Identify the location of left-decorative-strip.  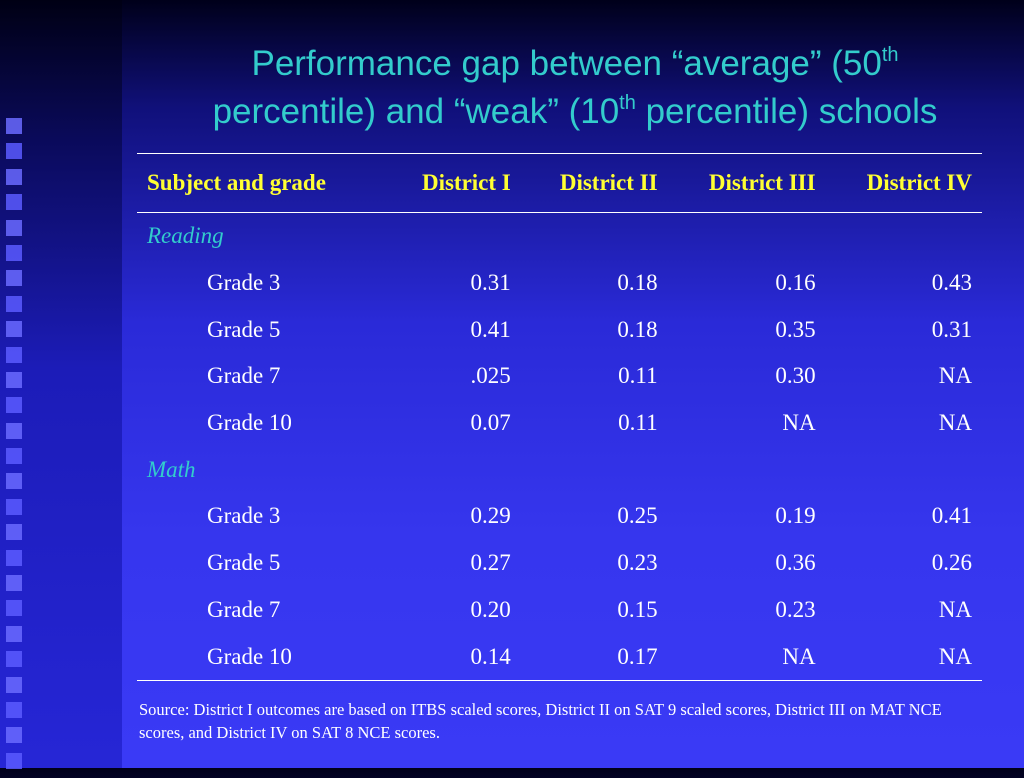
(61, 384).